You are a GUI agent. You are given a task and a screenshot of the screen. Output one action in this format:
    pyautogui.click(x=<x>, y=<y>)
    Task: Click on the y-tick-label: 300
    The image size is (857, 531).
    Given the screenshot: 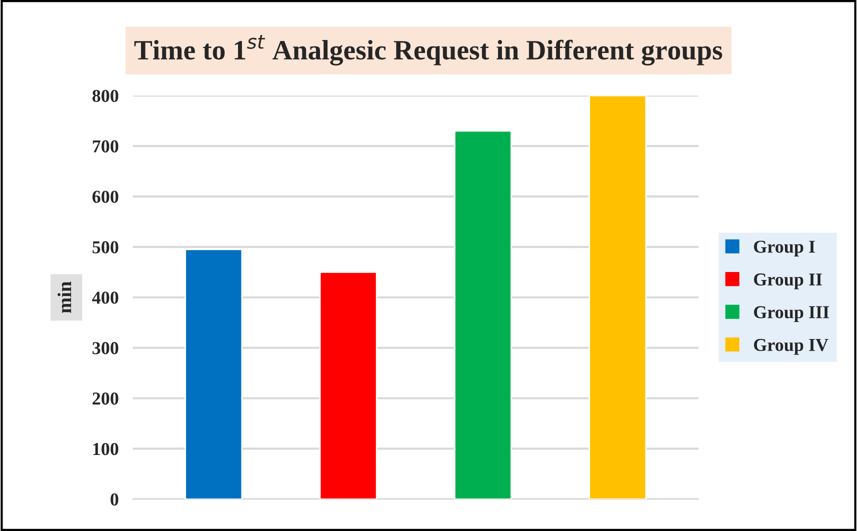 What is the action you would take?
    pyautogui.click(x=105, y=348)
    